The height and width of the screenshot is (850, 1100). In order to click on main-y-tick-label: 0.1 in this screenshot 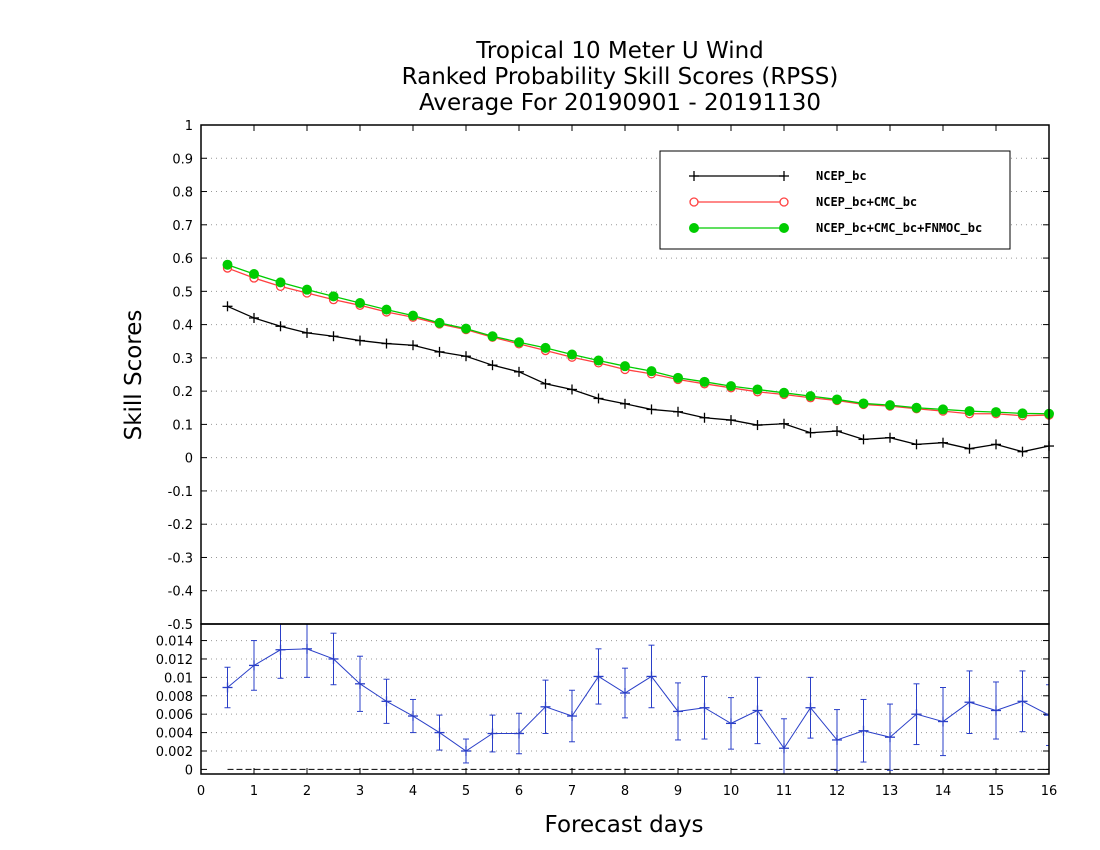, I will do `click(182, 425)`.